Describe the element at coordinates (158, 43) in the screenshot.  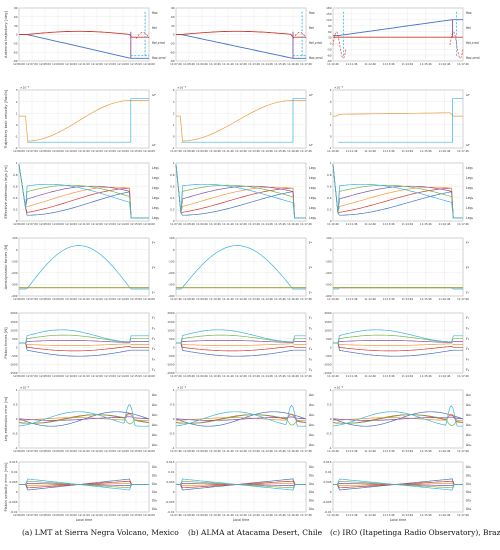
I see `legend-entry: θel,cmd` at that location.